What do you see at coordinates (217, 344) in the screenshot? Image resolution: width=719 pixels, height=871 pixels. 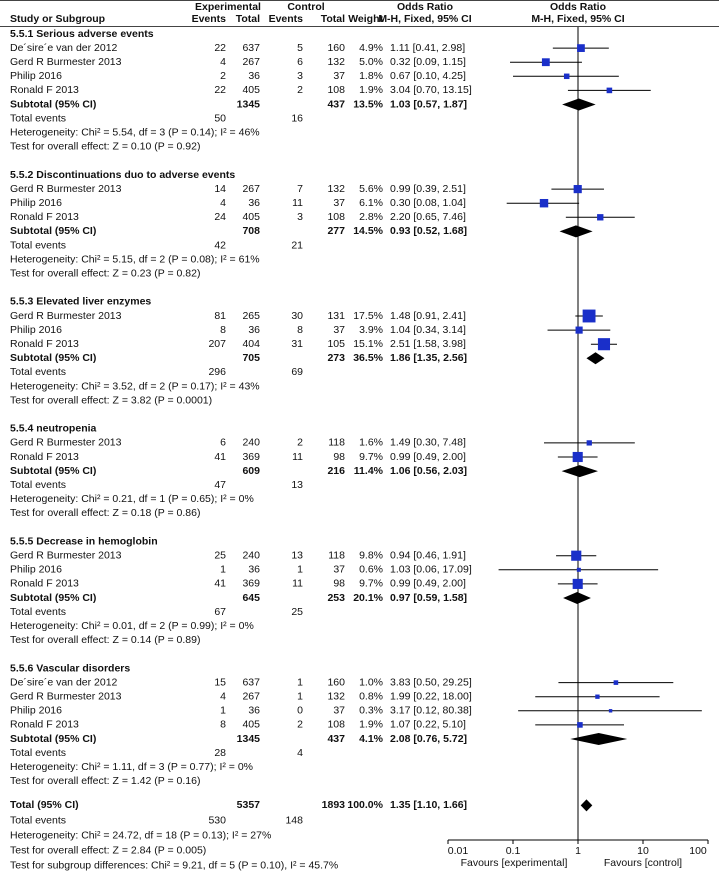 I see `experimental-events: 207` at bounding box center [217, 344].